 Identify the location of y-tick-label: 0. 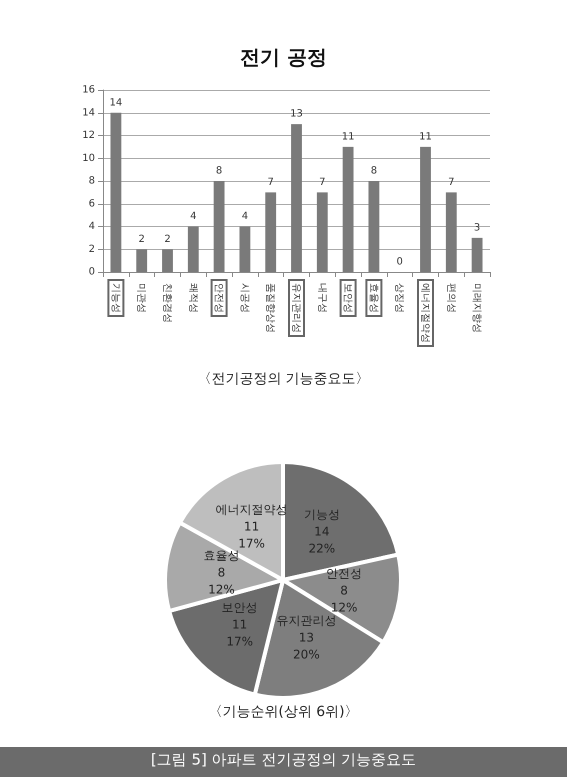
(91, 272).